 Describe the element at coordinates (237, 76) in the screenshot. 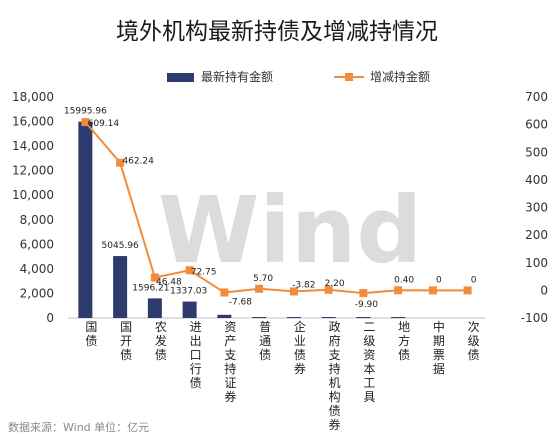

I see `legend-bar-label: 最新持有金额` at that location.